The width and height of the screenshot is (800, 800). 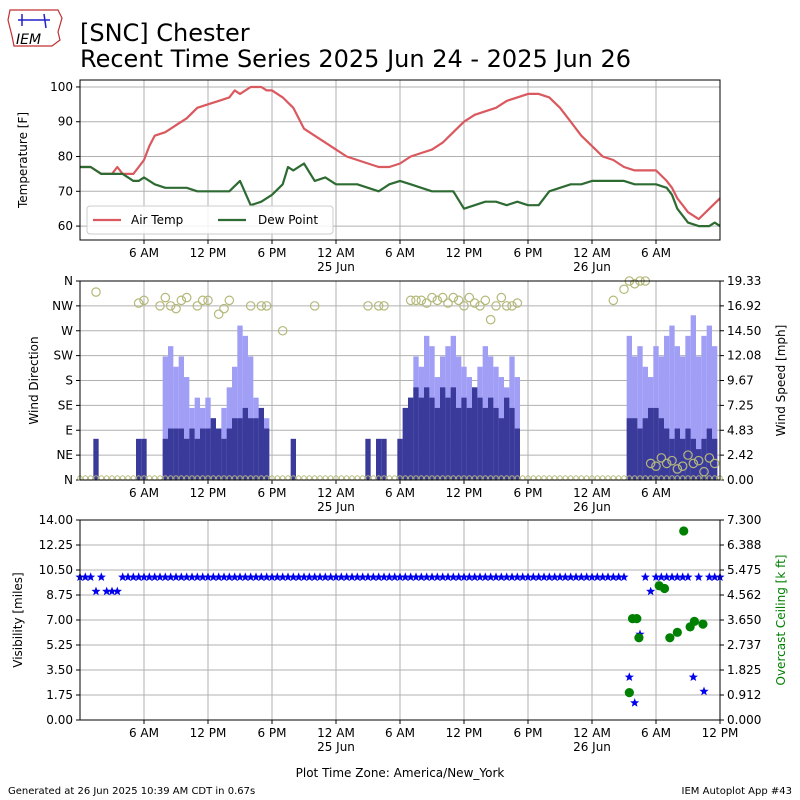 I want to click on y-axis-label: Visibility [miles], so click(x=18, y=619).